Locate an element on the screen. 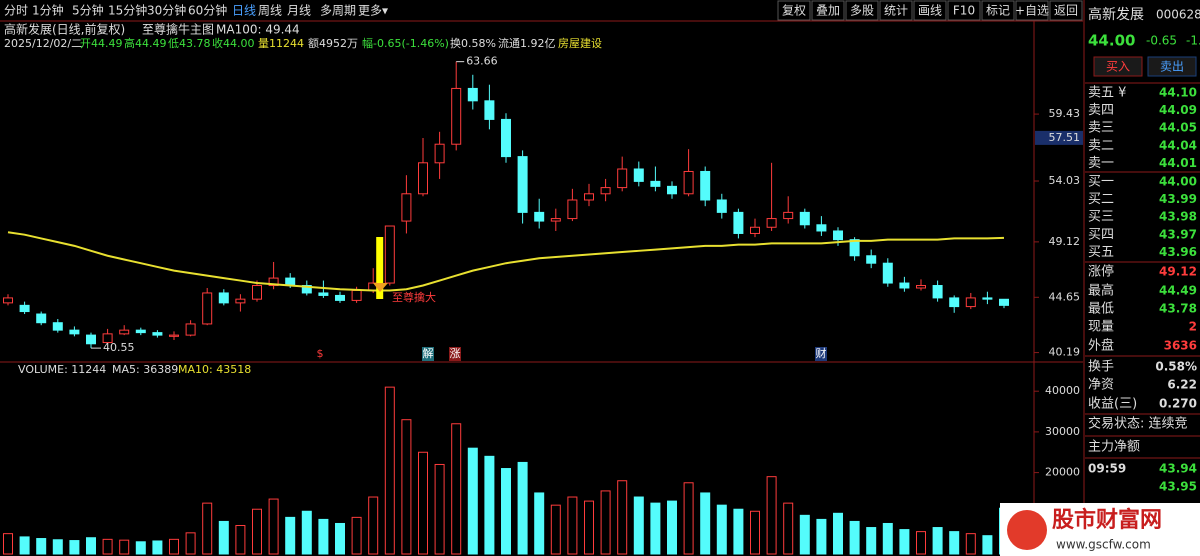  watermark: 股市财富网 www.gscfw.com is located at coordinates (1100, 529).